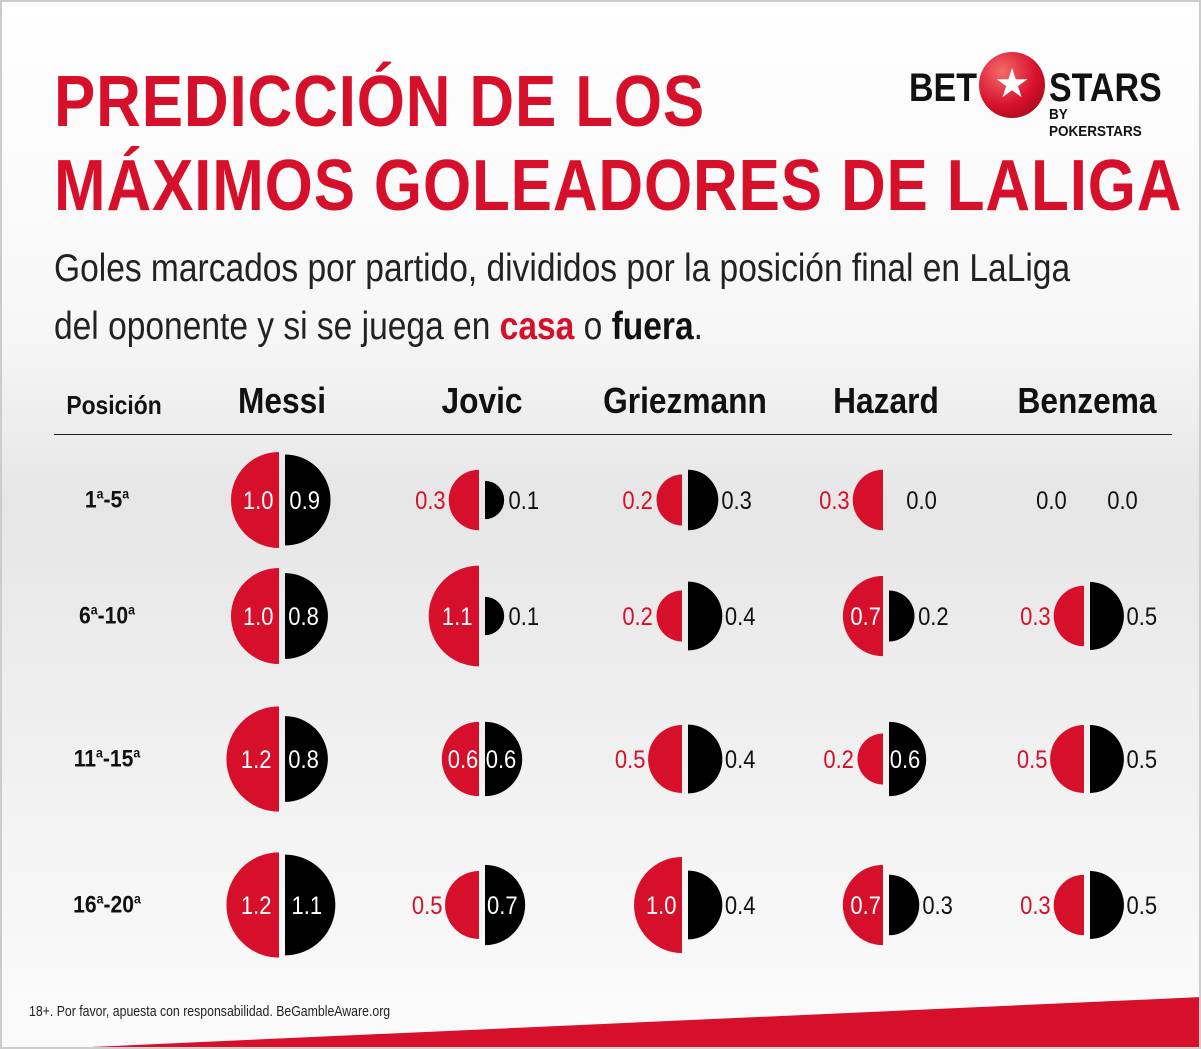  I want to click on home-value-label: 0.0, so click(1051, 501).